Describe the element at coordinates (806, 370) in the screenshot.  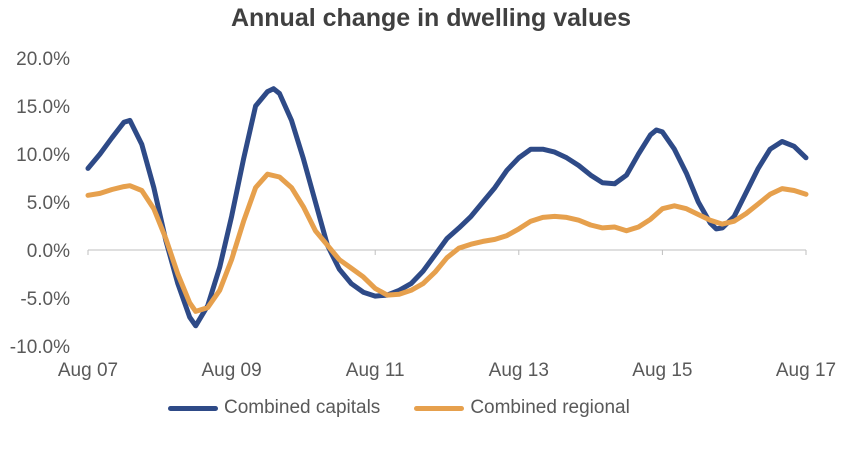
I see `x-tick-label: Aug 17` at that location.